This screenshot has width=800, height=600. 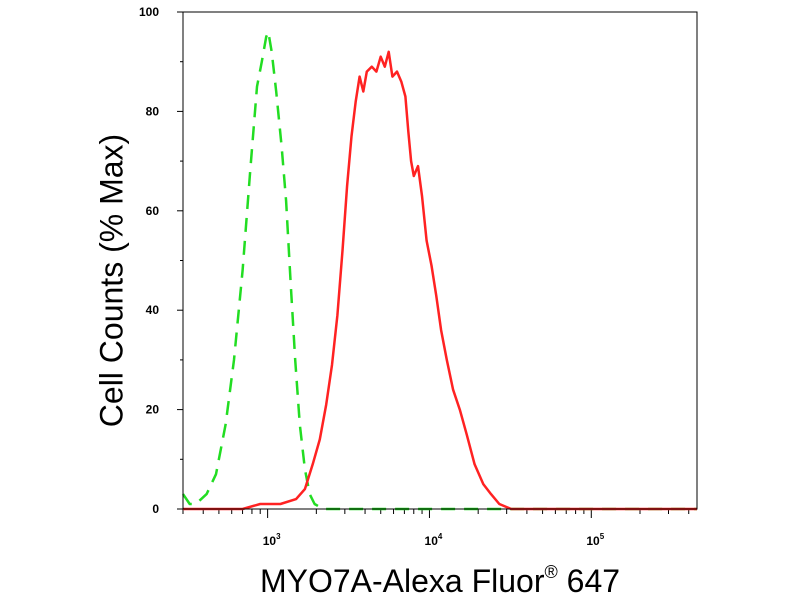 I want to click on y-axis-label: Cell Counts (% Max), so click(x=111, y=280).